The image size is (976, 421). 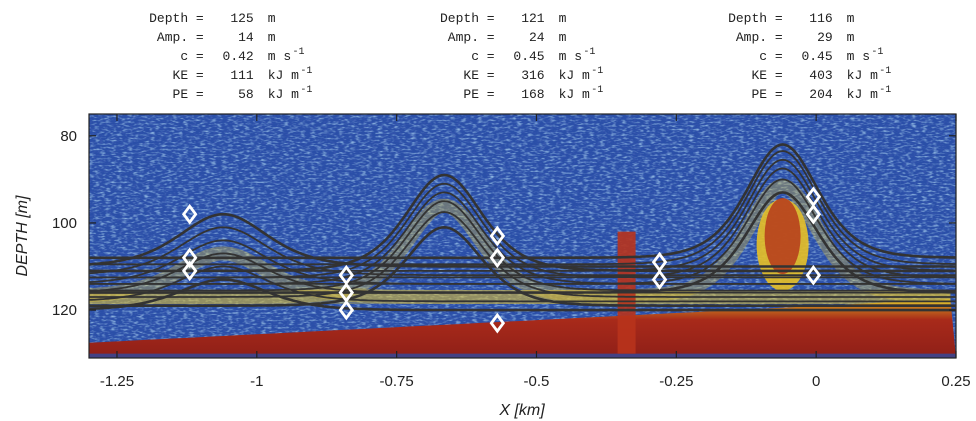 What do you see at coordinates (955, 381) in the screenshot?
I see `x-tick-label: 0.25` at bounding box center [955, 381].